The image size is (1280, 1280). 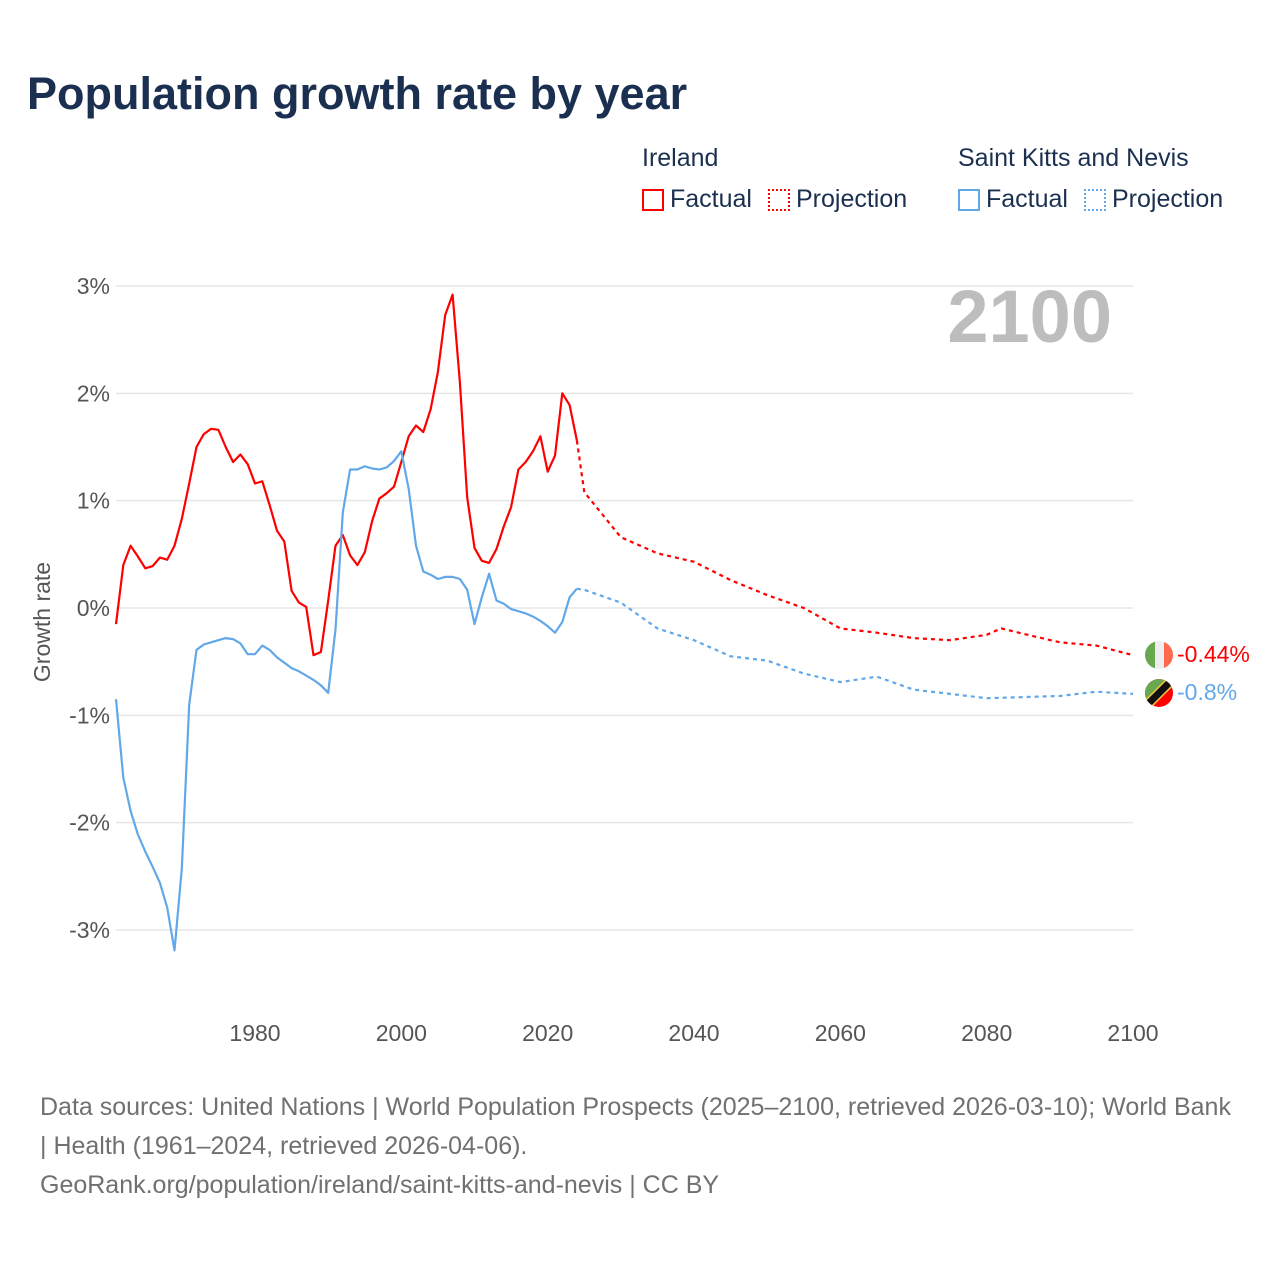 I want to click on y-tick-label: -2%, so click(x=89, y=823).